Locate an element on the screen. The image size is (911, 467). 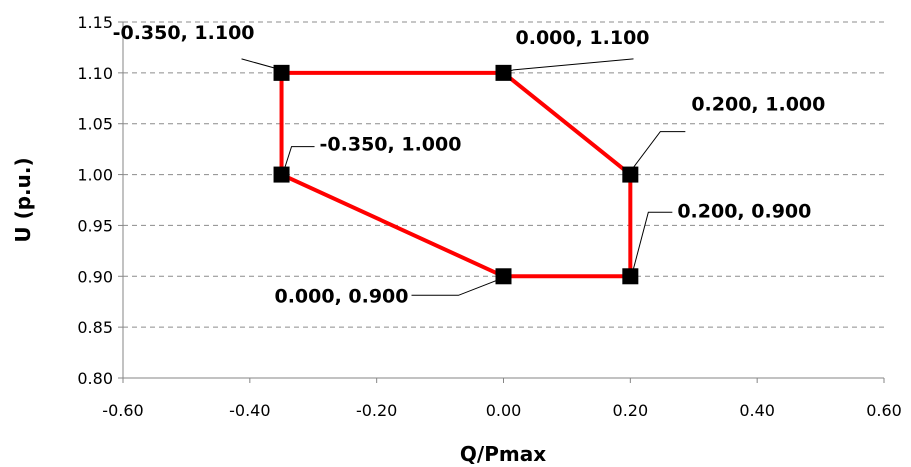
x-tick-label: -0.40 is located at coordinates (249, 410).